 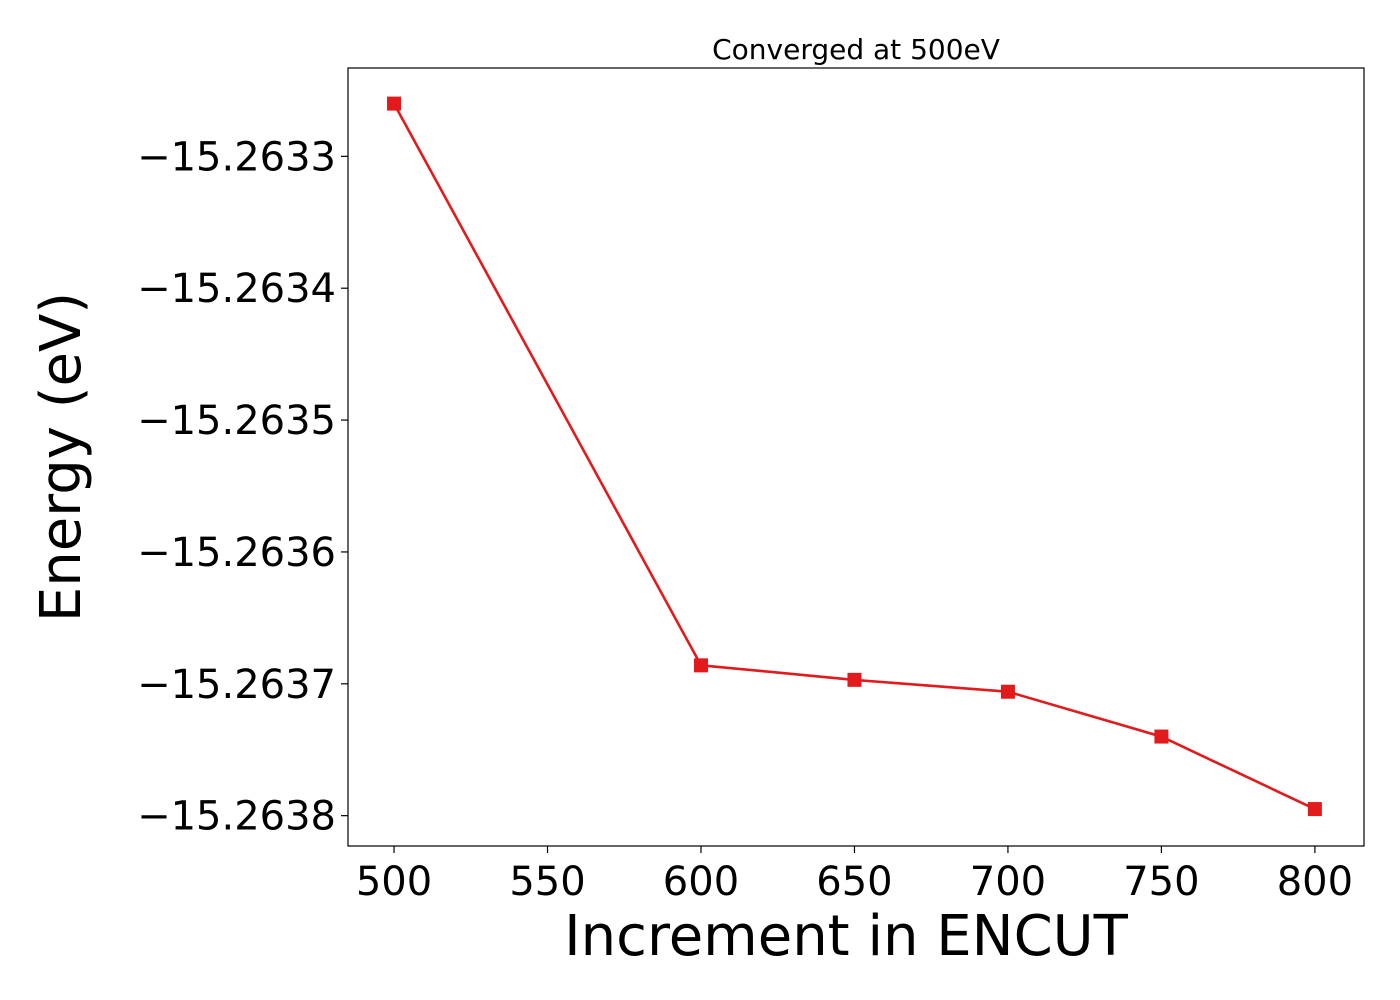 What do you see at coordinates (236, 421) in the screenshot?
I see `y-tick-label: −15.2635` at bounding box center [236, 421].